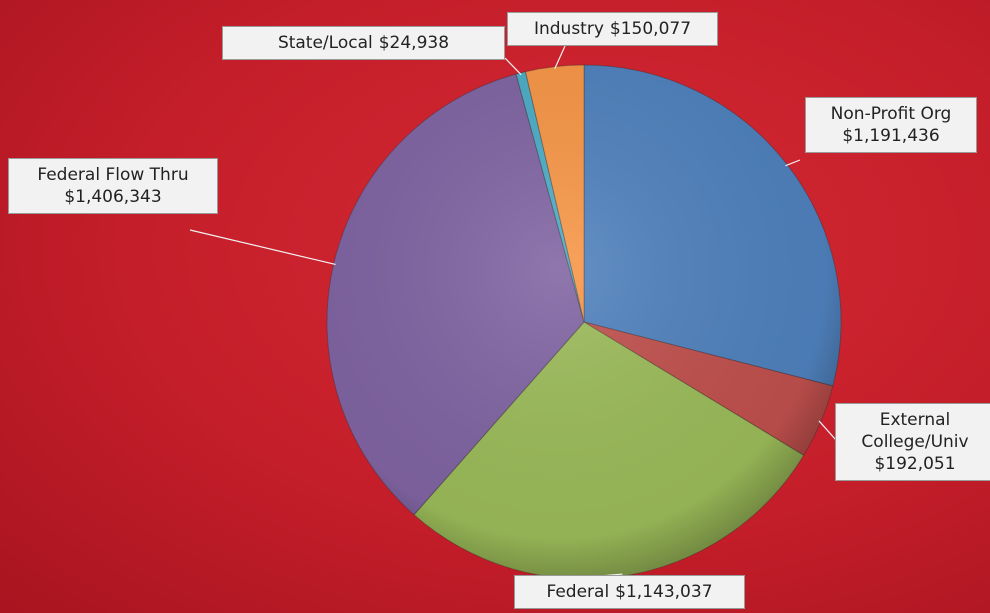 The image size is (990, 613). What do you see at coordinates (664, 592) in the screenshot?
I see `value-label: $1,143,037` at bounding box center [664, 592].